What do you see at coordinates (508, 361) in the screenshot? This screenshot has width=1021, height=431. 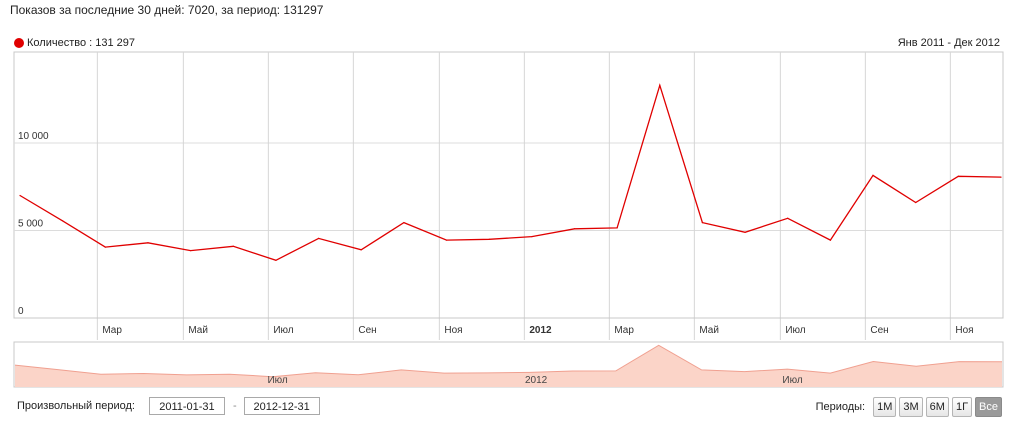 I see `navigator-line` at bounding box center [508, 361].